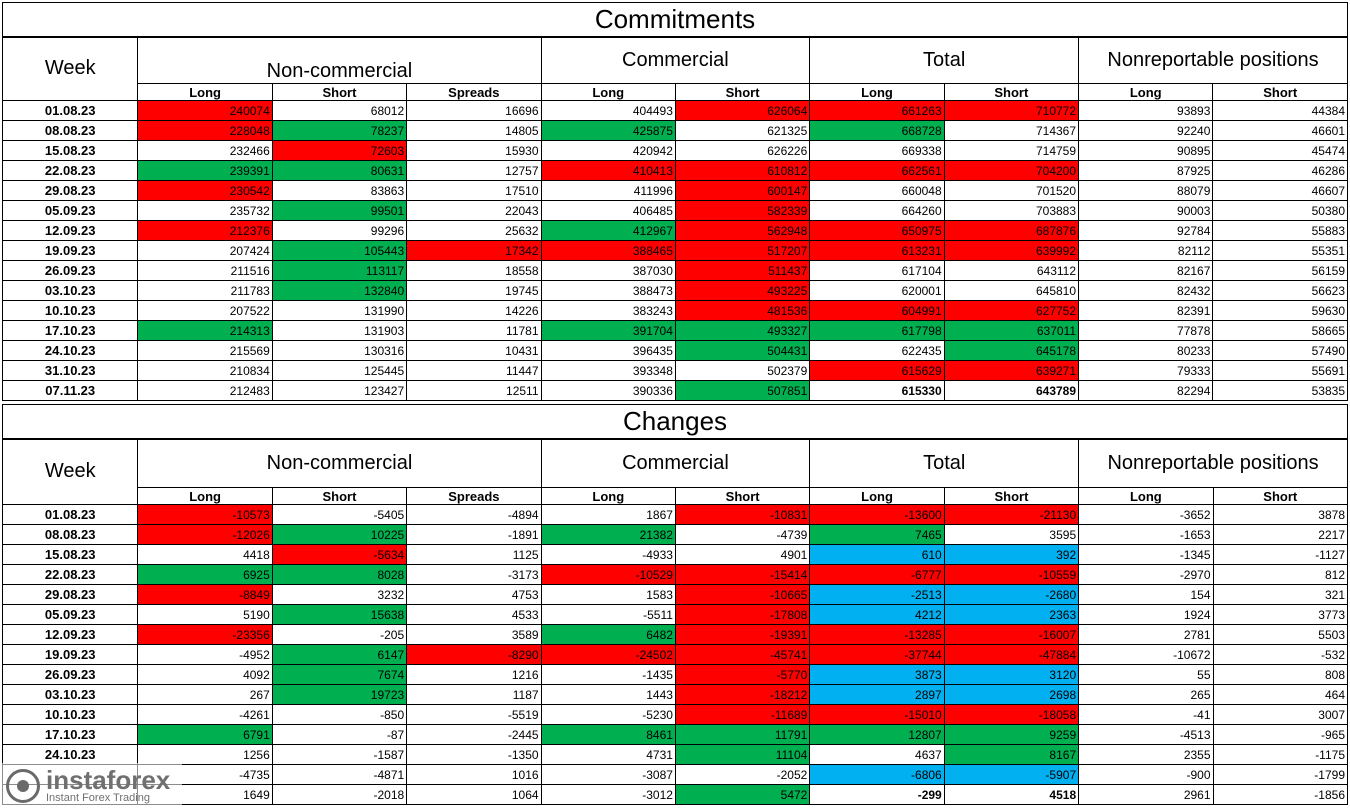  Describe the element at coordinates (1146, 534) in the screenshot. I see `value-cell: -1653` at that location.